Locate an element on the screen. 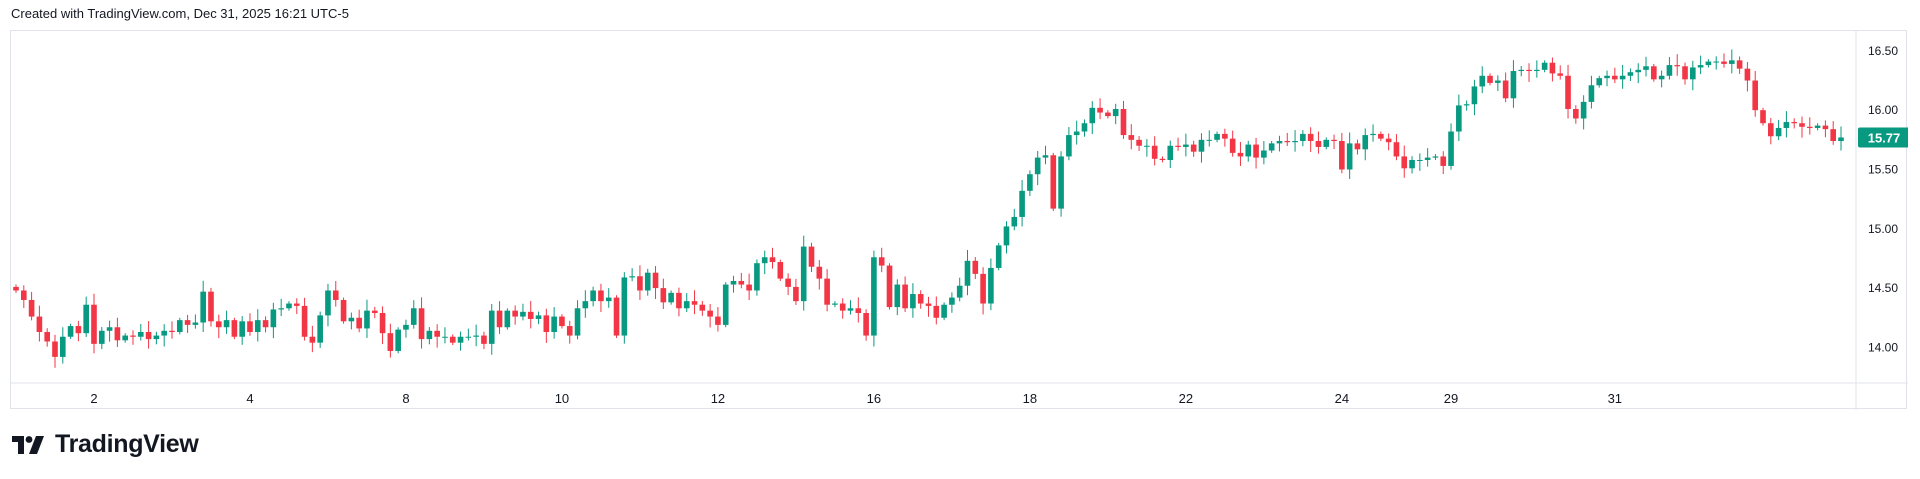 This screenshot has height=479, width=1920. y-tick-label: 14.00 is located at coordinates (1883, 347).